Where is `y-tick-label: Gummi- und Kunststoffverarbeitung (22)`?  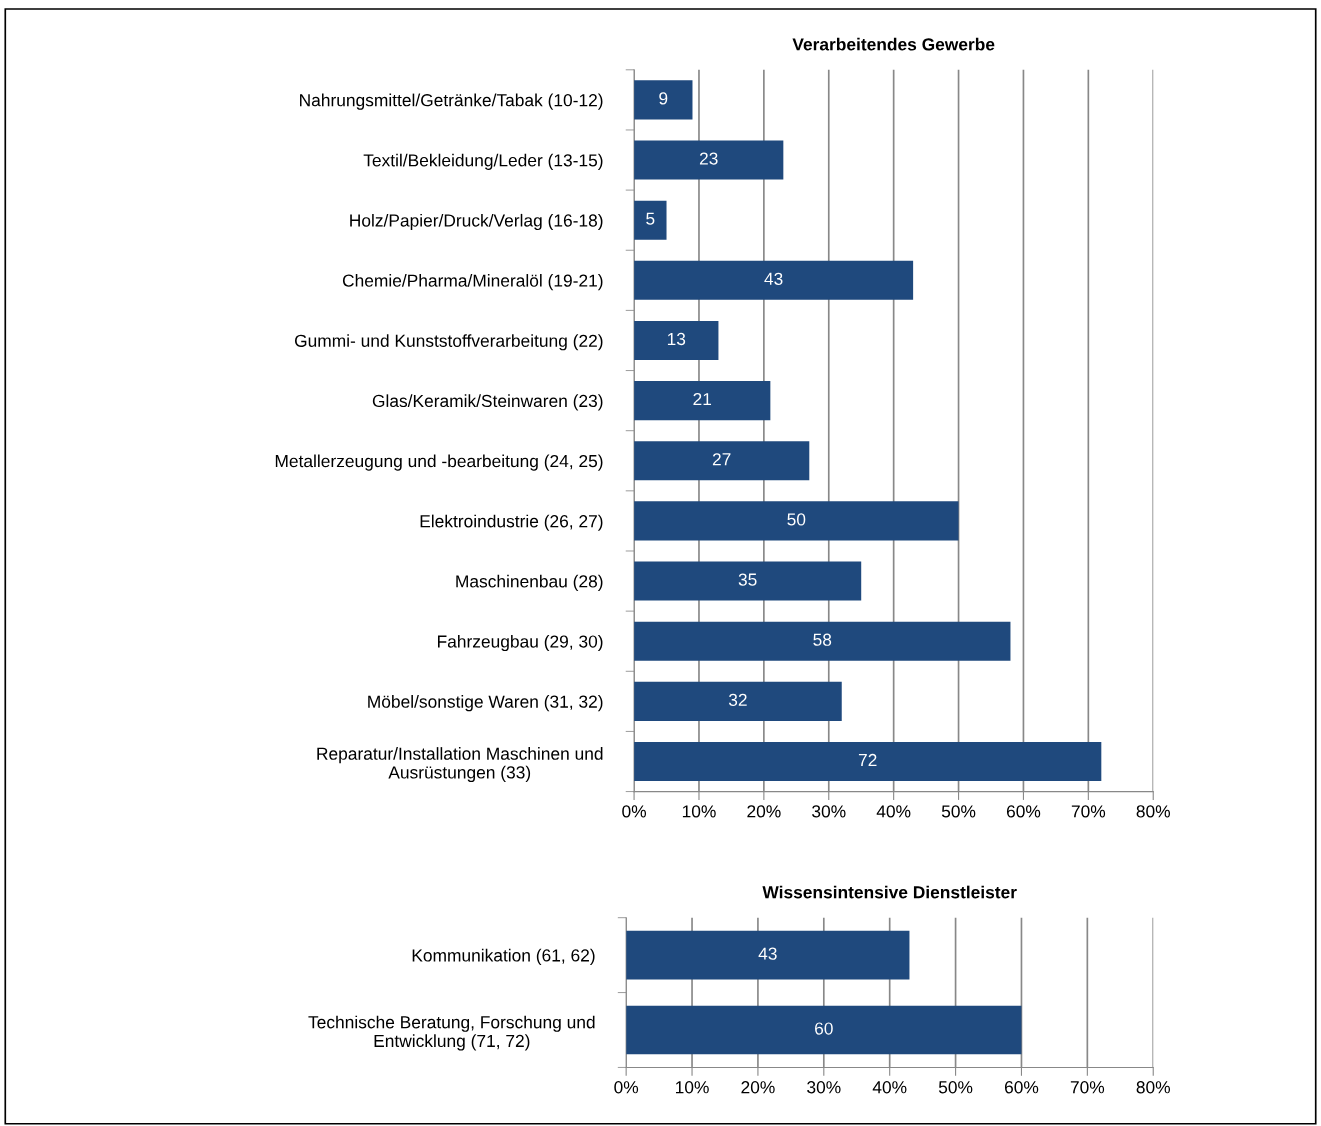
y-tick-label: Gummi- und Kunststoffverarbeitung (22) is located at coordinates (448, 342).